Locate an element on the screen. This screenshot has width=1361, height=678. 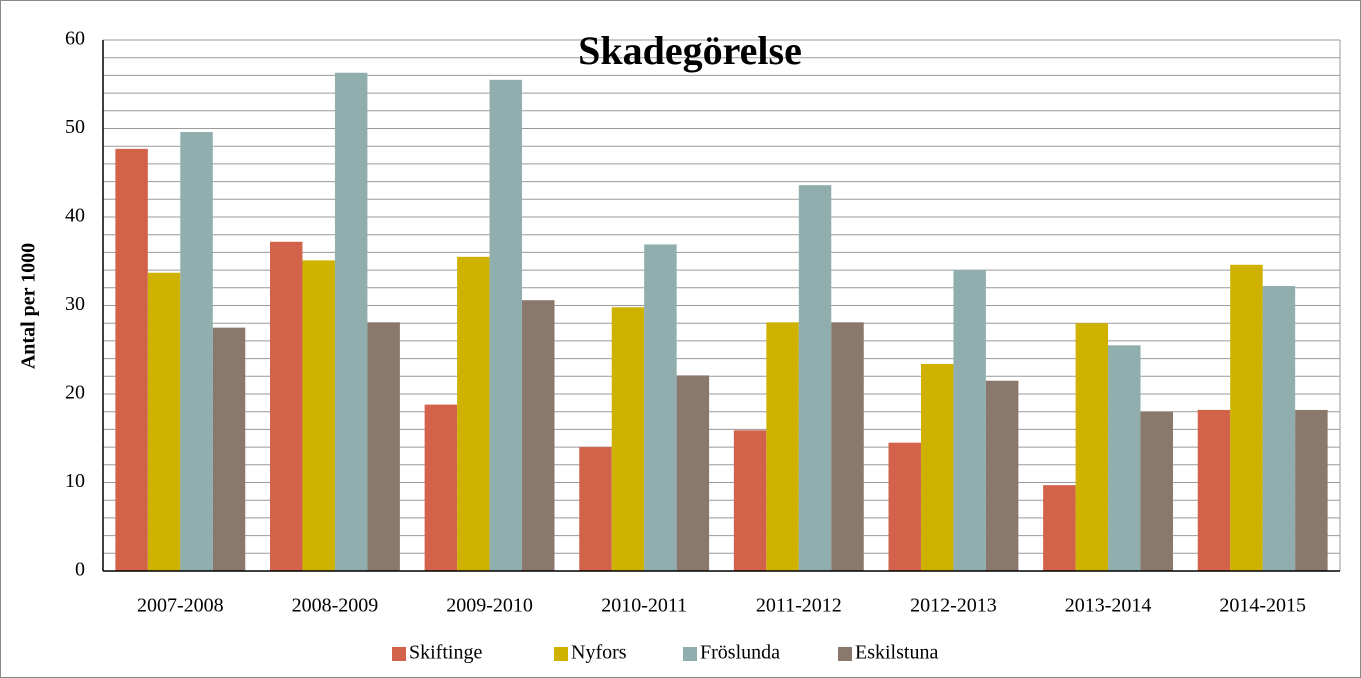
x-tick-label: 2014-2015 is located at coordinates (1262, 606).